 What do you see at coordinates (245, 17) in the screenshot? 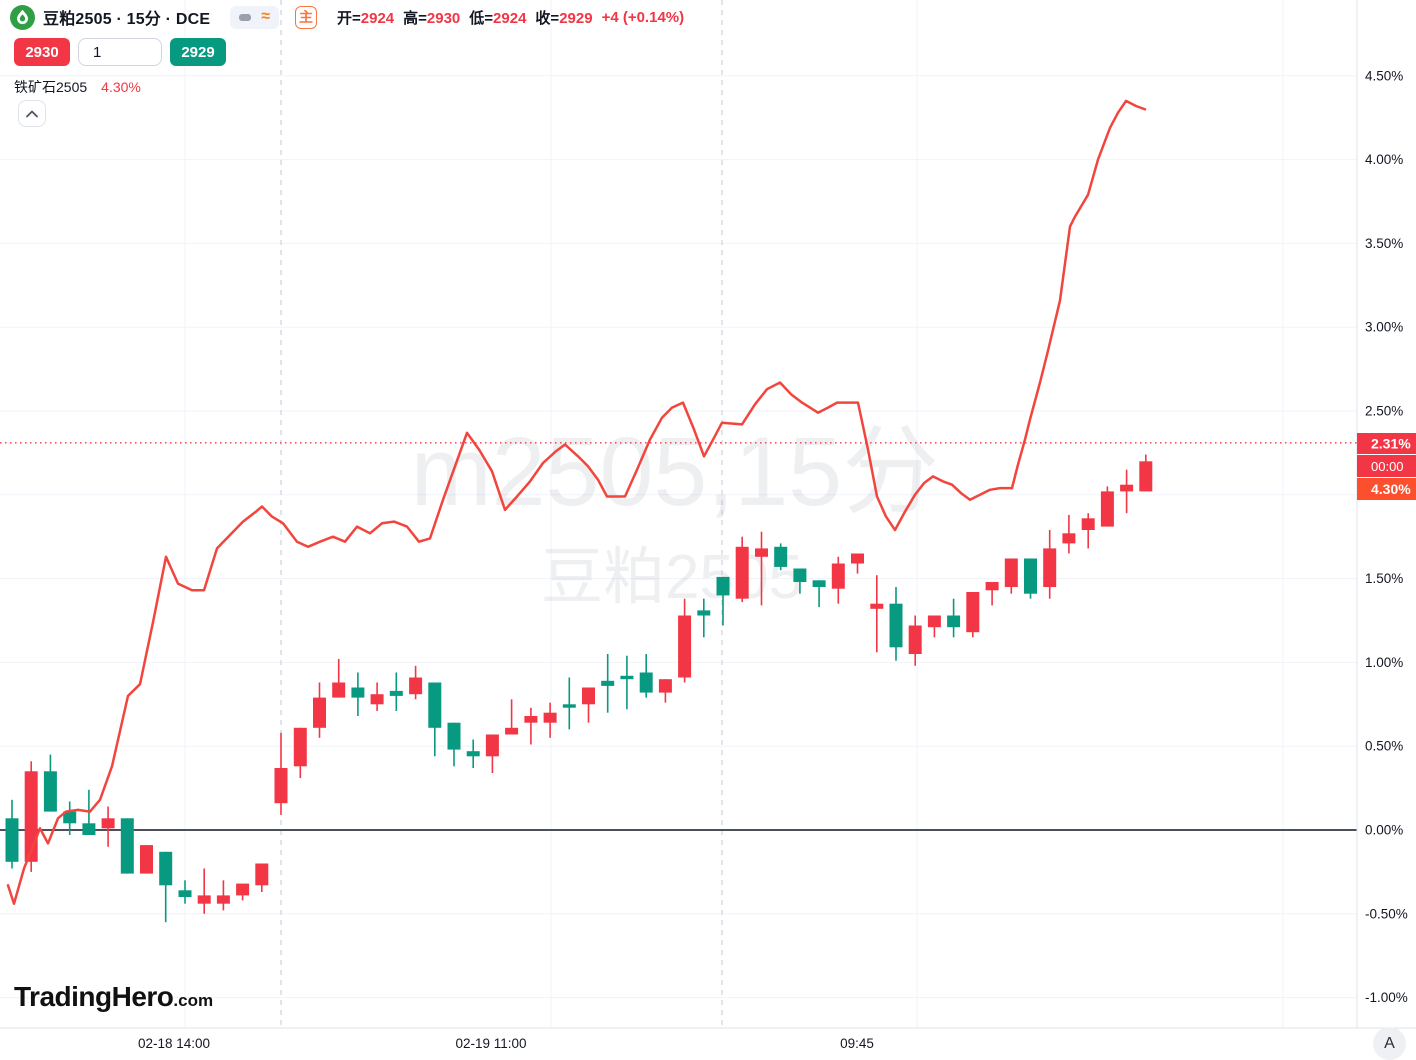
I see `bar-style-icon` at bounding box center [245, 17].